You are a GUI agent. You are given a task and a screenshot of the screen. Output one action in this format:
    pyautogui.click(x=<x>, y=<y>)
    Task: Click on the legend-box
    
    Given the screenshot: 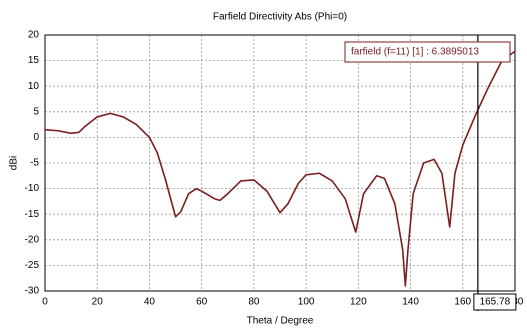 What is the action you would take?
    pyautogui.click(x=427, y=52)
    